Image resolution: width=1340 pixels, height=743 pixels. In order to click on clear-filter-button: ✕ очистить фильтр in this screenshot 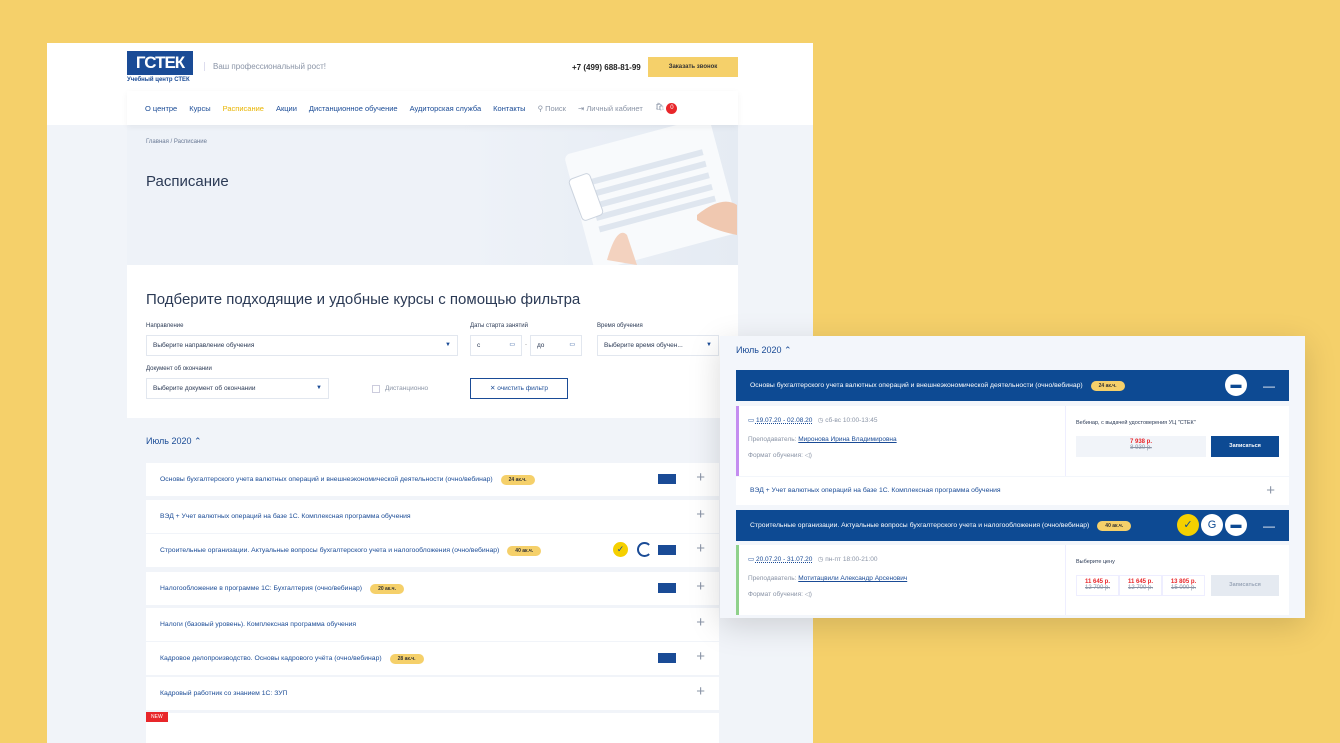, I will do `click(519, 388)`.